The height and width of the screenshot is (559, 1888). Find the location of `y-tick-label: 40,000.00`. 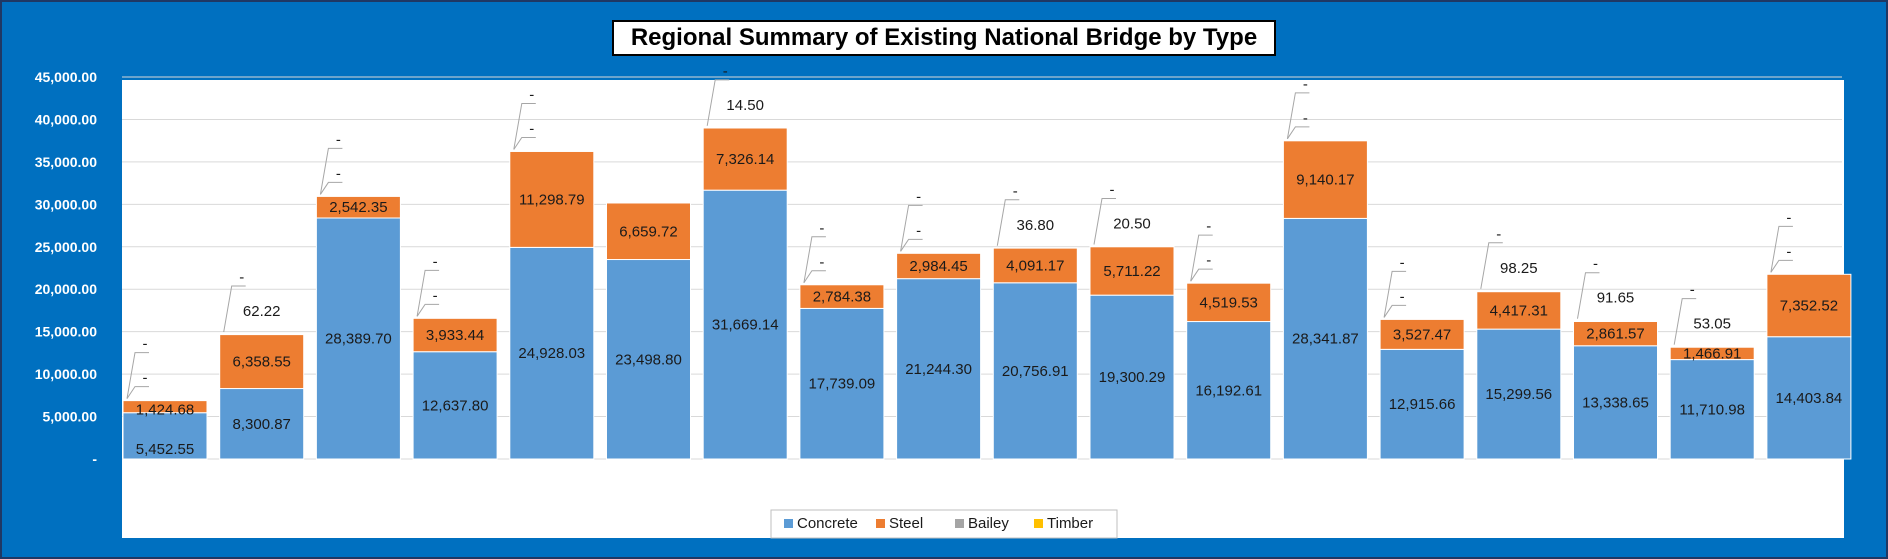

y-tick-label: 40,000.00 is located at coordinates (66, 119).